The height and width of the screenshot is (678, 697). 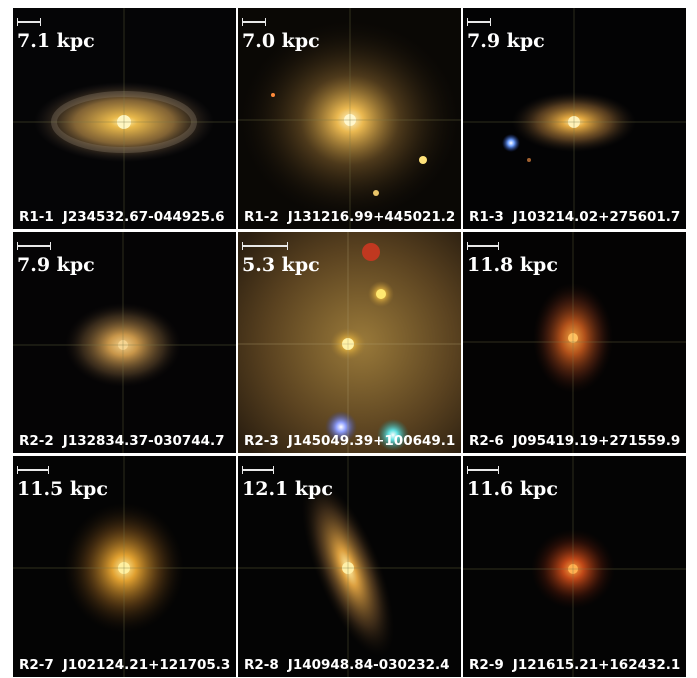 What do you see at coordinates (281, 265) in the screenshot?
I see `scale-label: 5.3 kpc` at bounding box center [281, 265].